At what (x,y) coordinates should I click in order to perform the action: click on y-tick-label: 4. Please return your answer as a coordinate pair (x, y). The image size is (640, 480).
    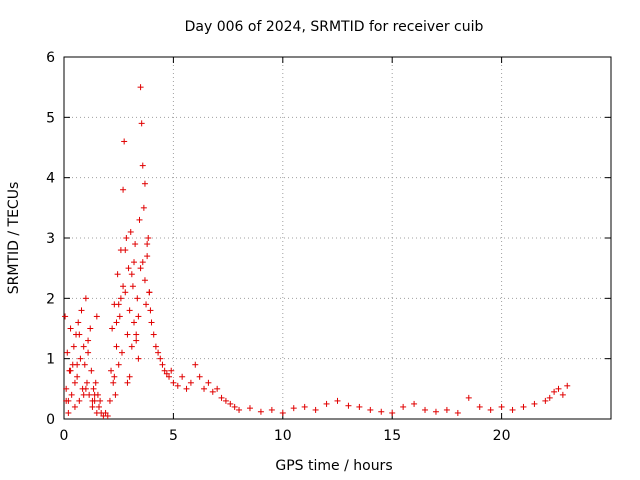
    Looking at the image, I should click on (50, 179).